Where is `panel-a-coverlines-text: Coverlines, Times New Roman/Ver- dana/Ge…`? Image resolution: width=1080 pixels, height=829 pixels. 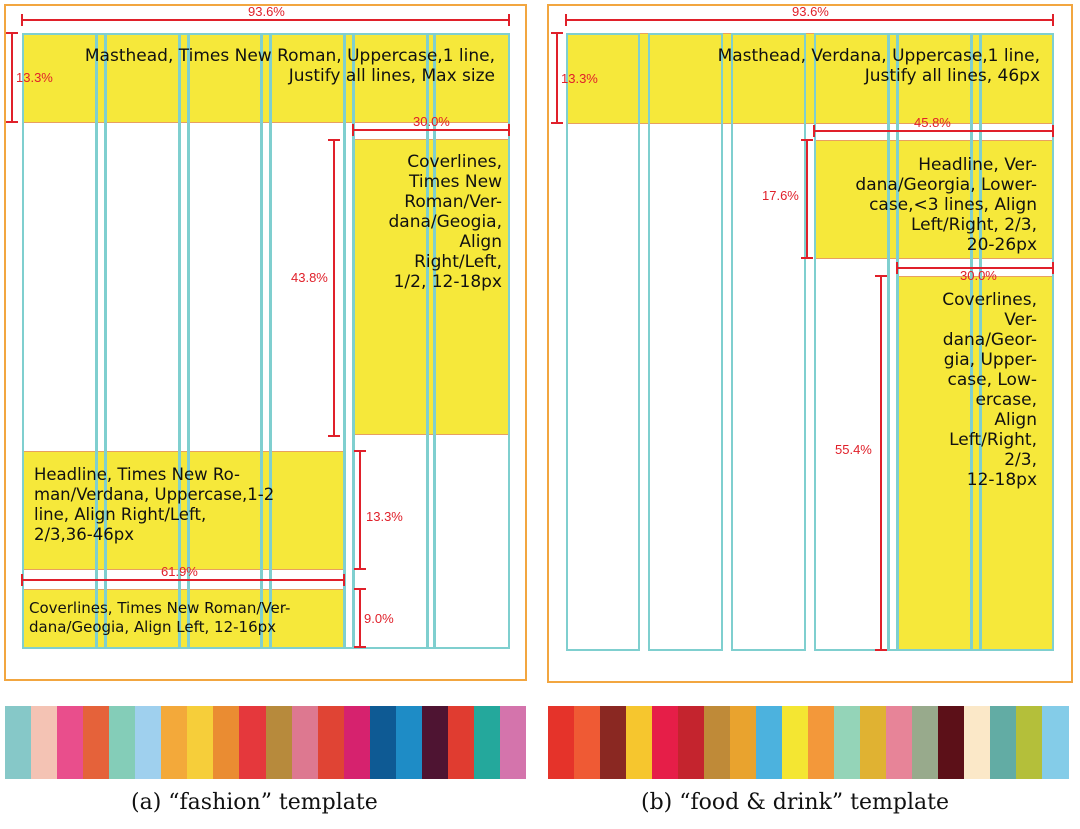 panel-a-coverlines-text: Coverlines, Times New Roman/Ver- dana/Ge… is located at coordinates (445, 222).